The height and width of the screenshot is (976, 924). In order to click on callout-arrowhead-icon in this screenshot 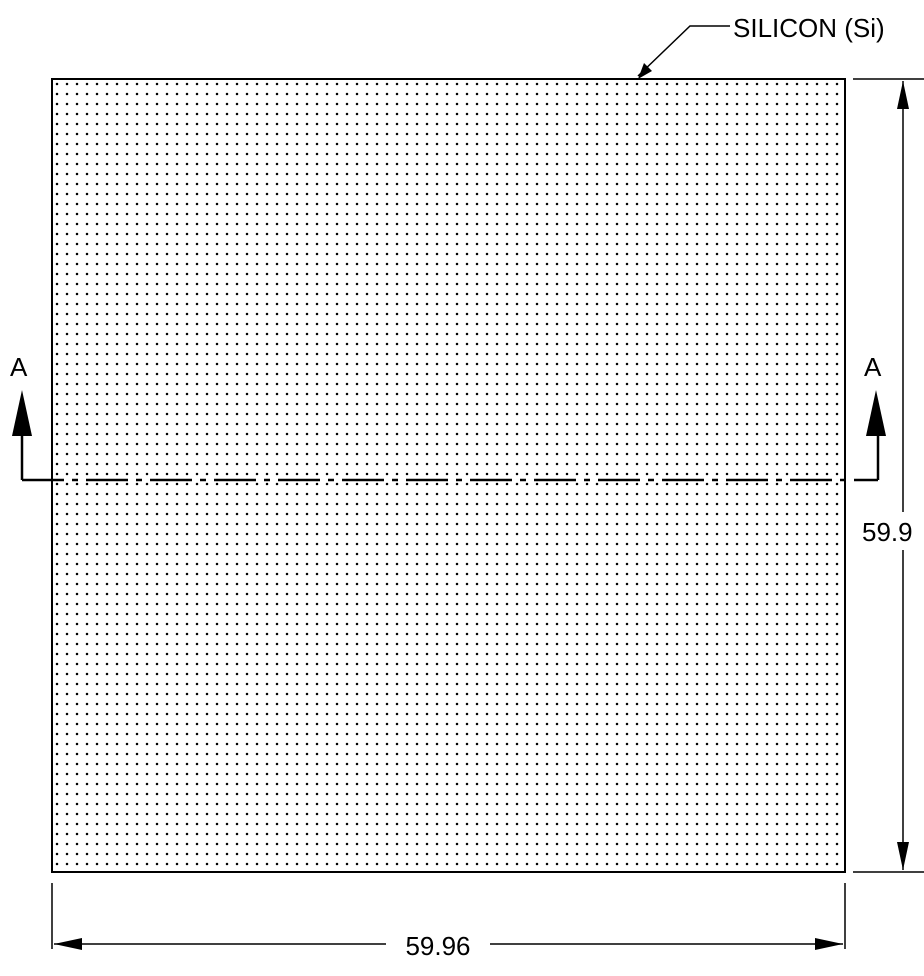, I will do `click(645, 71)`.